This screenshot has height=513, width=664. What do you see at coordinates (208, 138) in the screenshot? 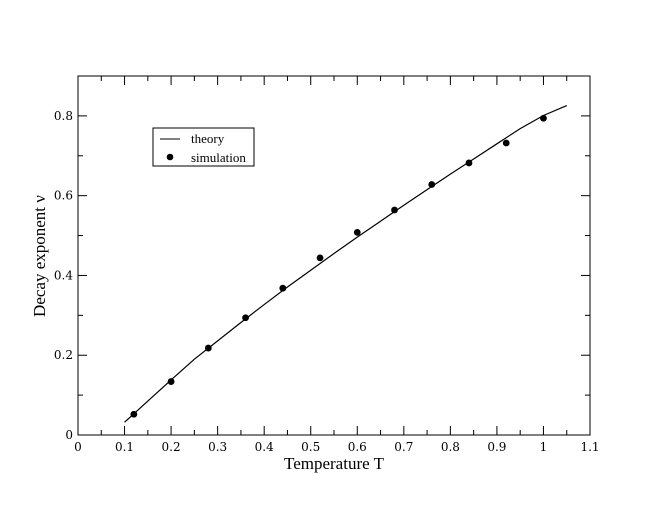
I see `legend-theory-label: theory` at bounding box center [208, 138].